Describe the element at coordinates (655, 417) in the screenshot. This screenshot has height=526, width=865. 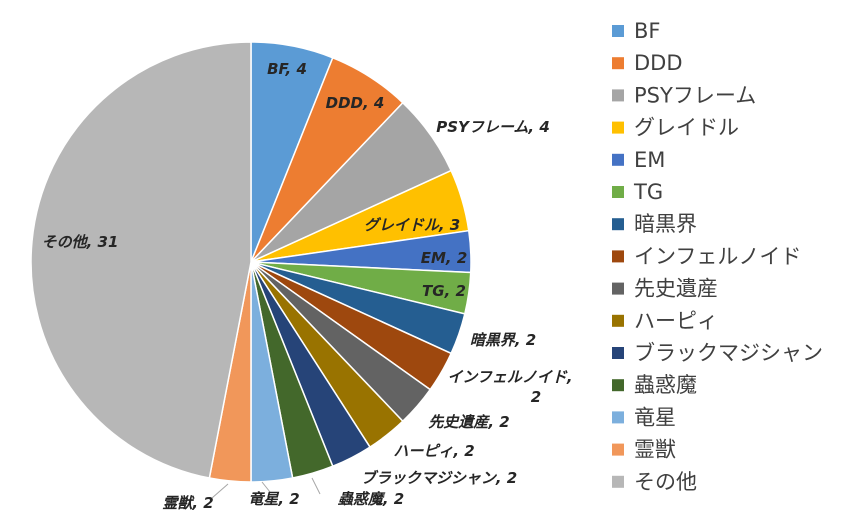
I see `legend-label-12: 竜星` at that location.